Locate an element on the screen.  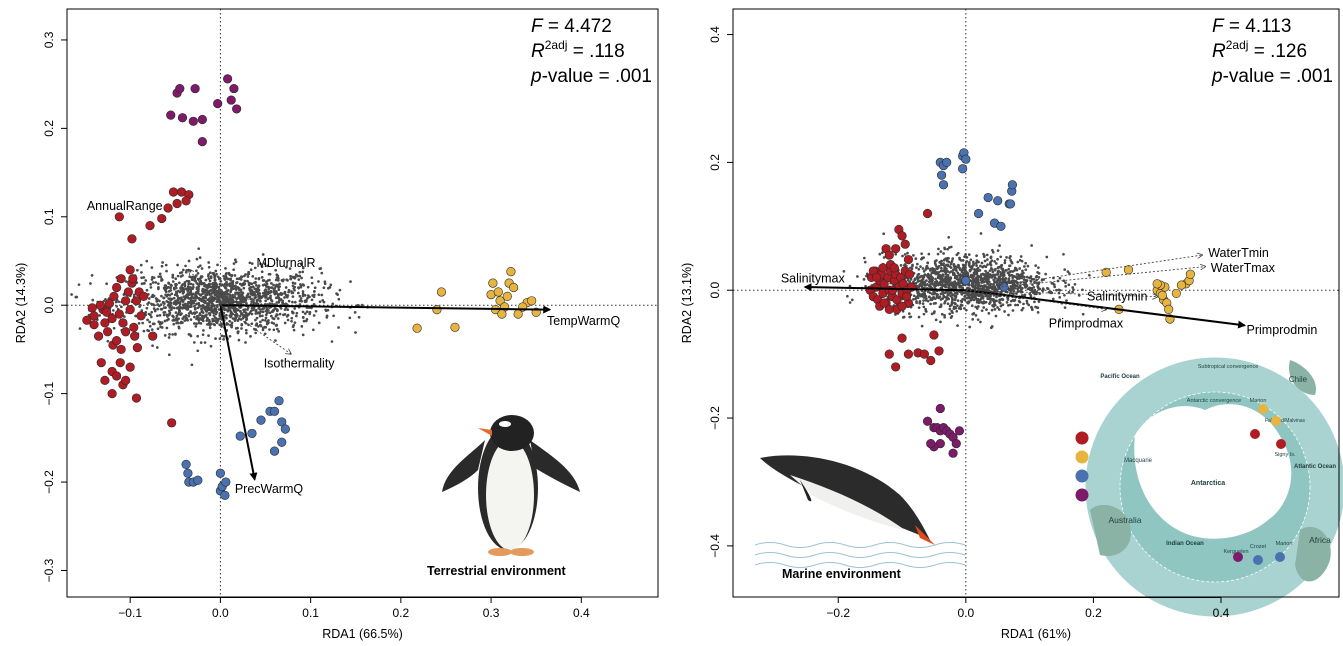
y-tick-label: 0.3 is located at coordinates (49, 39).